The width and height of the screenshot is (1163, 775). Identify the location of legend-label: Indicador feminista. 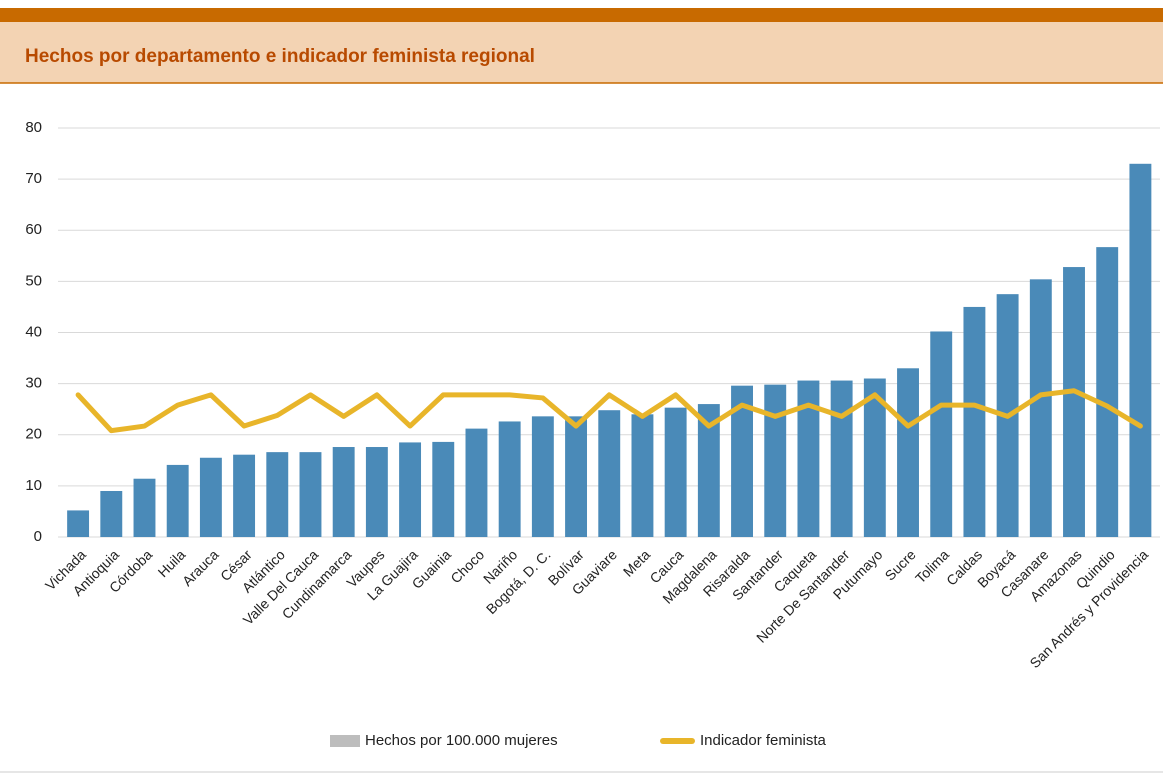
(763, 740).